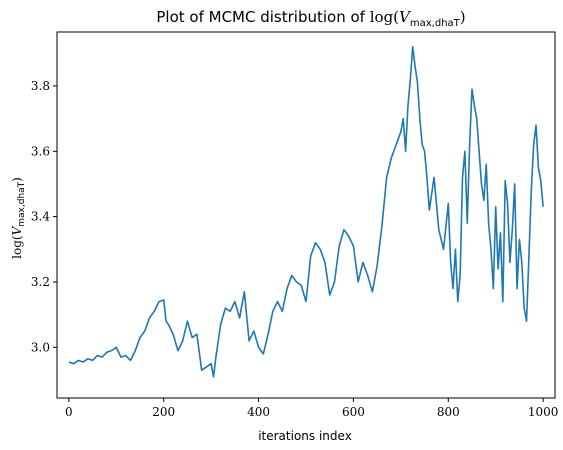 The width and height of the screenshot is (563, 450). What do you see at coordinates (40, 86) in the screenshot?
I see `y-tick-label: 3.8` at bounding box center [40, 86].